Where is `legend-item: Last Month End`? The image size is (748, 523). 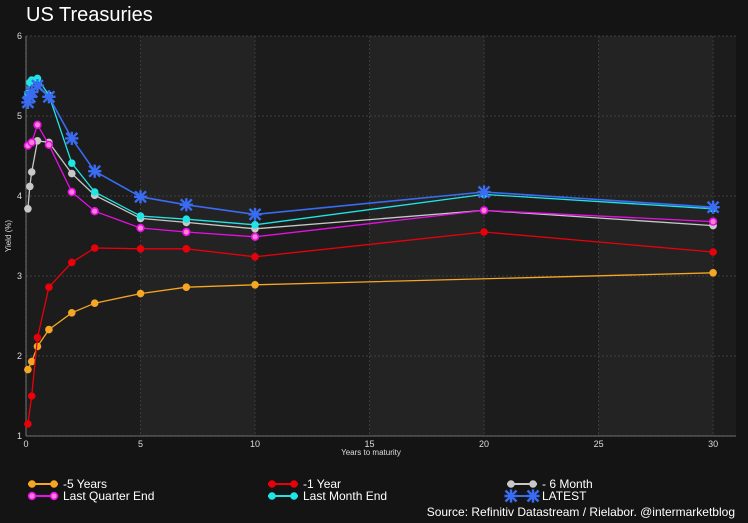 legend-item: Last Month End is located at coordinates (327, 496).